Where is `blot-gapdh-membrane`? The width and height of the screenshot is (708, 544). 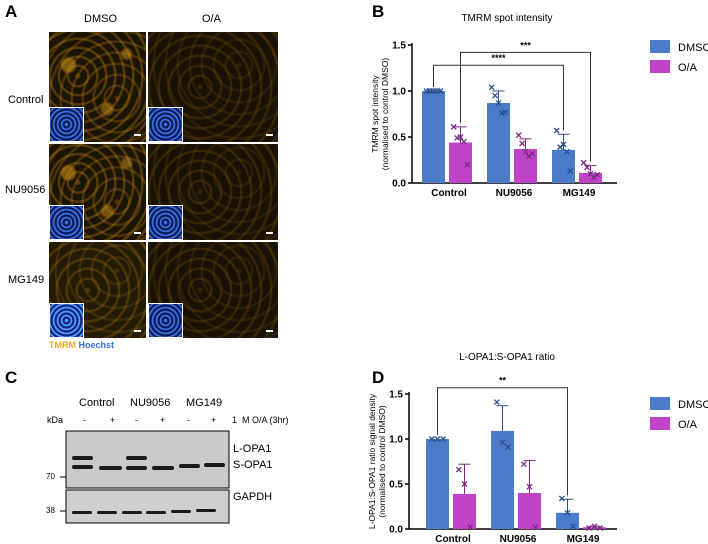
blot-gapdh-membrane is located at coordinates (147, 506).